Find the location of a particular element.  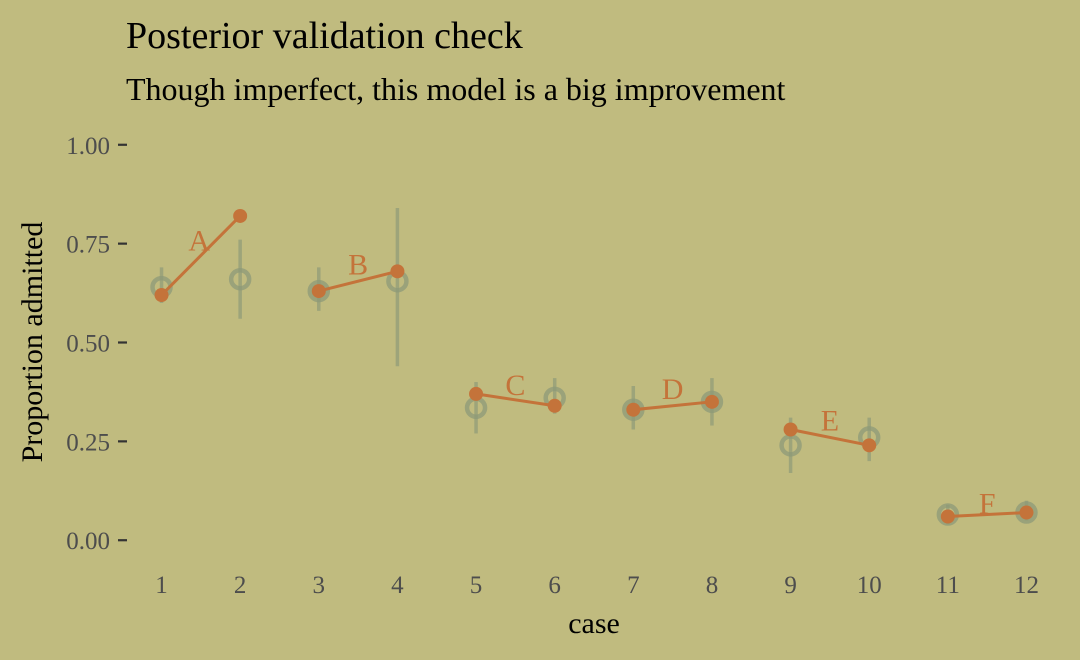

group-label: F is located at coordinates (987, 504).